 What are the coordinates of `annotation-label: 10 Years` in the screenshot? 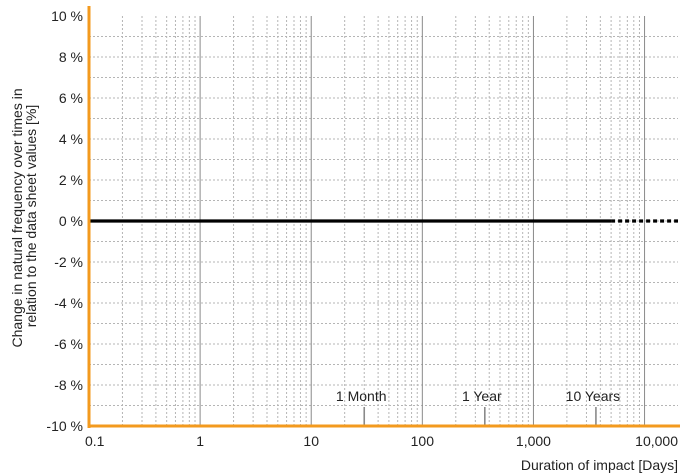 It's located at (593, 396).